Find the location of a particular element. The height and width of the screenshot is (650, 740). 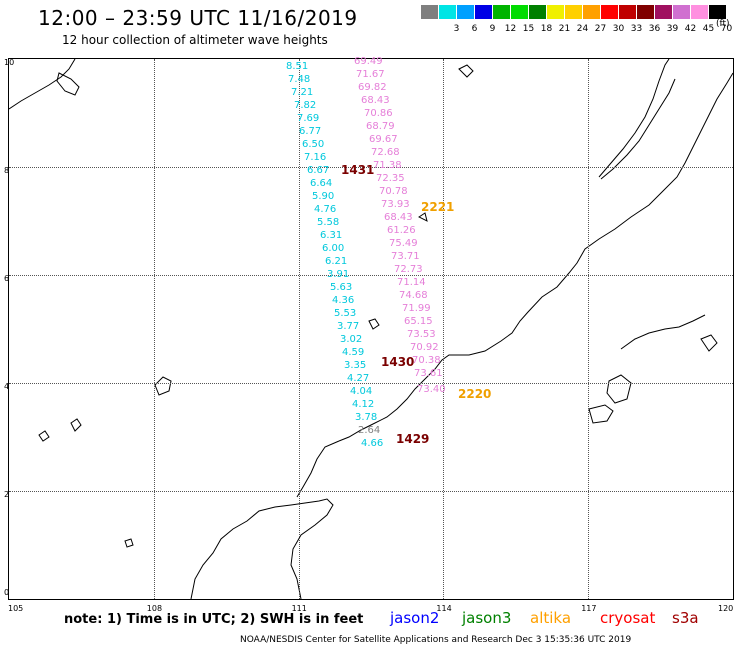

wave-height-value: 3.78 is located at coordinates (366, 417).